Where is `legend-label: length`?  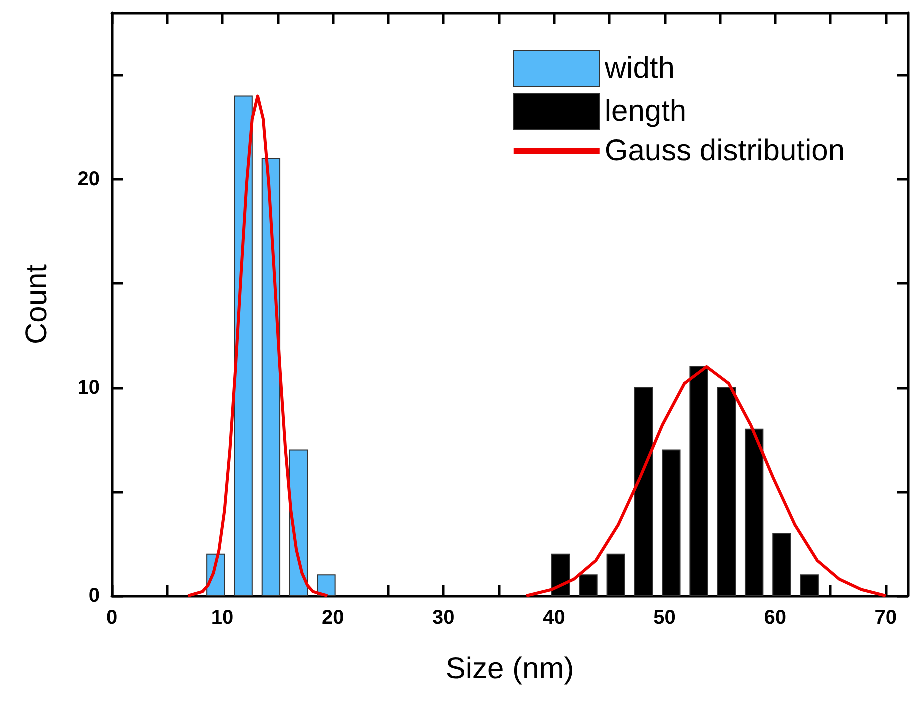 legend-label: length is located at coordinates (645, 111).